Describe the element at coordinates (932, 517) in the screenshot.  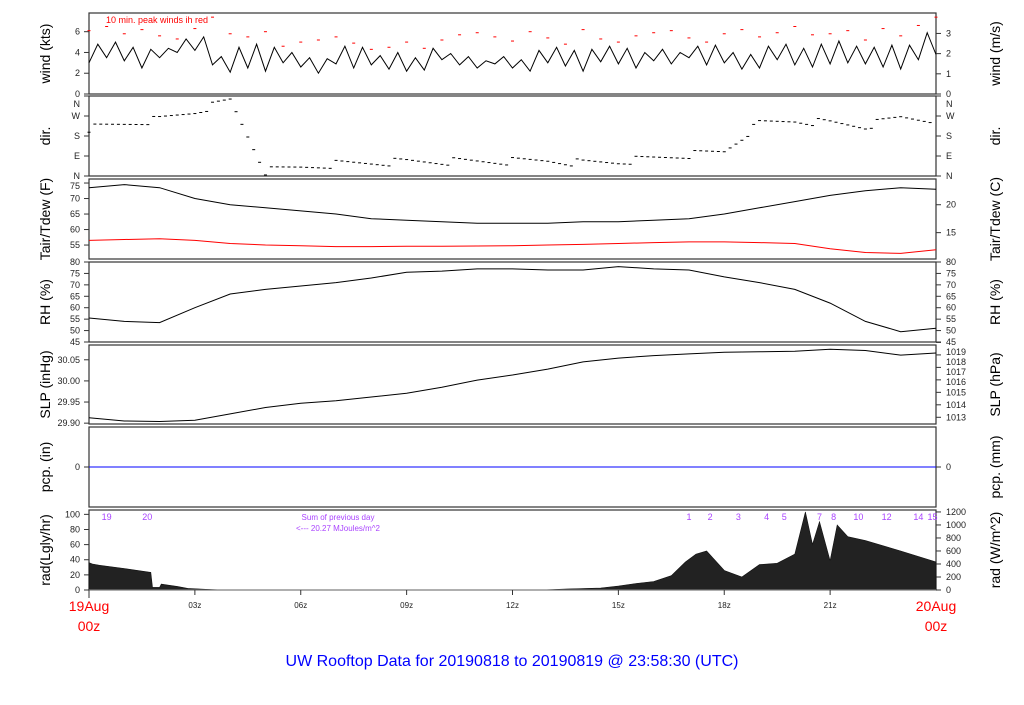
I see `hour-marker-label: 15` at that location.